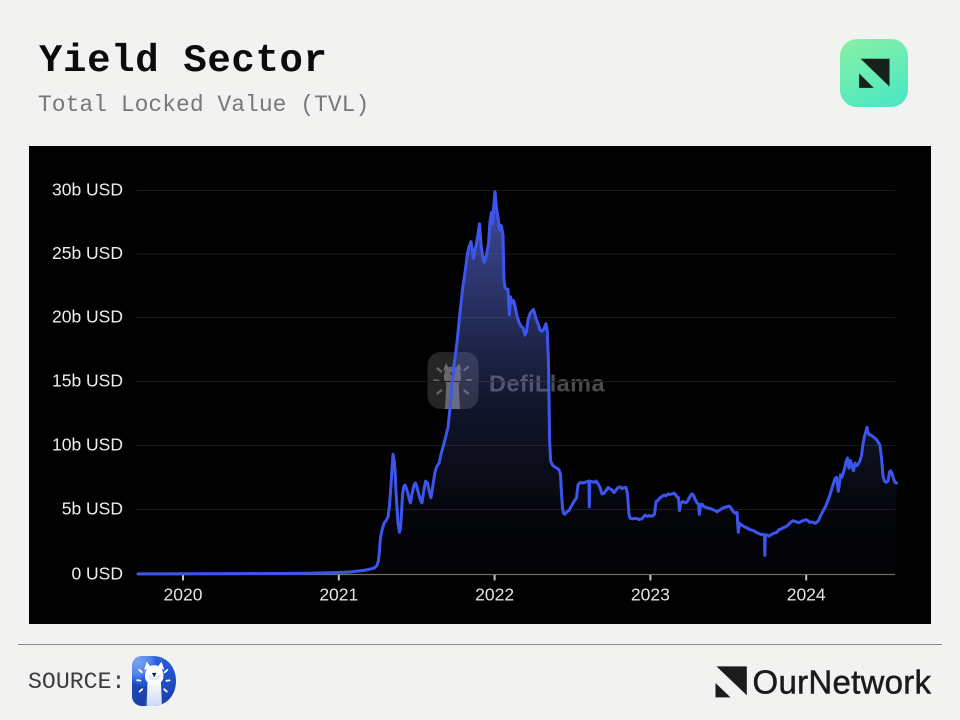 The image size is (960, 720). Describe the element at coordinates (97, 574) in the screenshot. I see `svg-text: 0 USD` at that location.